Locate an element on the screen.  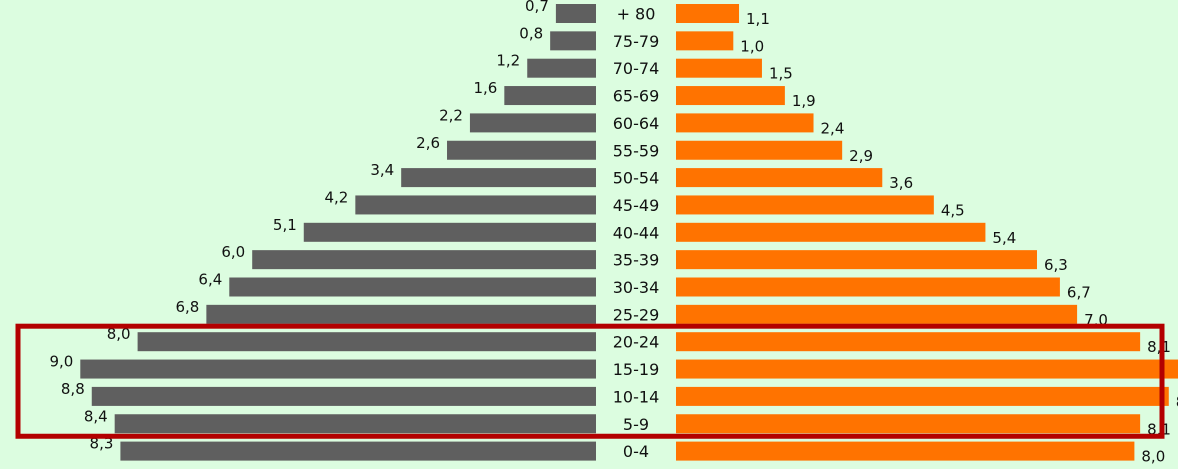
left-bar-label: 6,8 is located at coordinates (188, 307).